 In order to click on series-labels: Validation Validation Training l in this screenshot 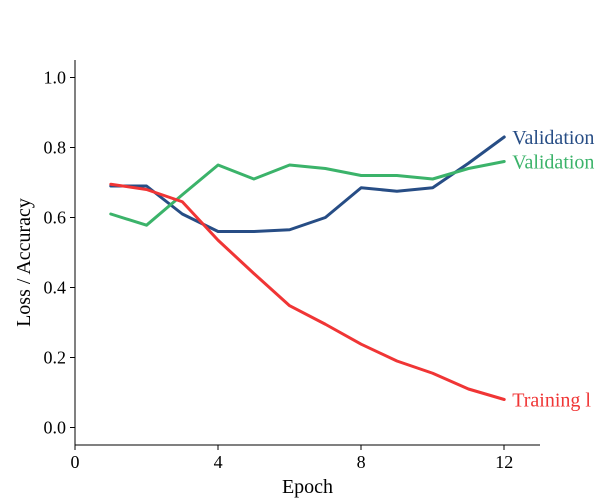, I will do `click(553, 269)`.